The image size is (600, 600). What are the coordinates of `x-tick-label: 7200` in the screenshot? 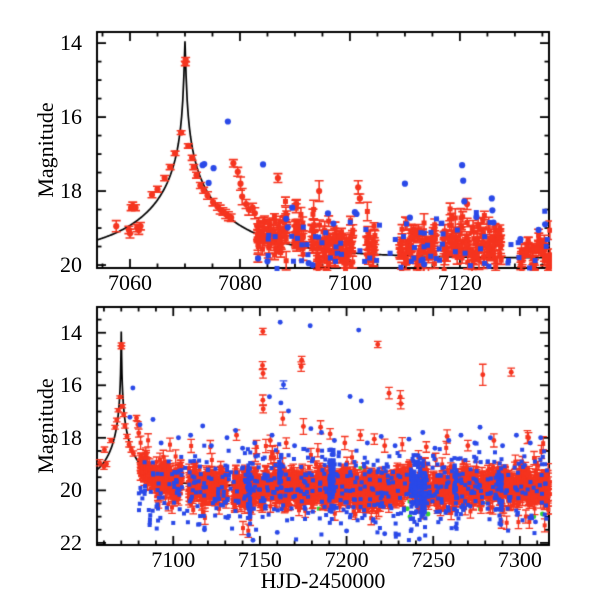 It's located at (346, 559).